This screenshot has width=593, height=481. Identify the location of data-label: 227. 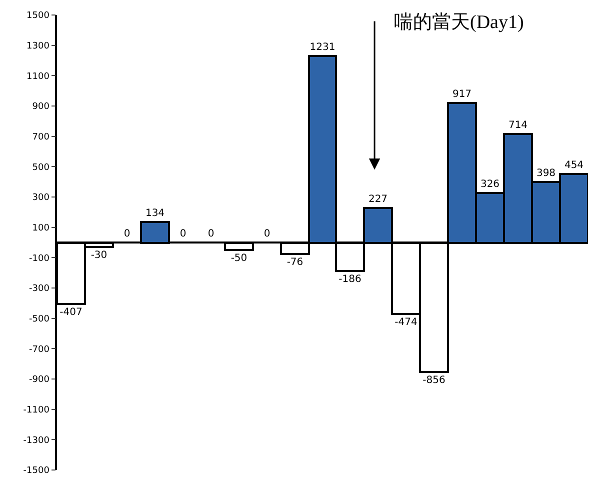
(378, 199).